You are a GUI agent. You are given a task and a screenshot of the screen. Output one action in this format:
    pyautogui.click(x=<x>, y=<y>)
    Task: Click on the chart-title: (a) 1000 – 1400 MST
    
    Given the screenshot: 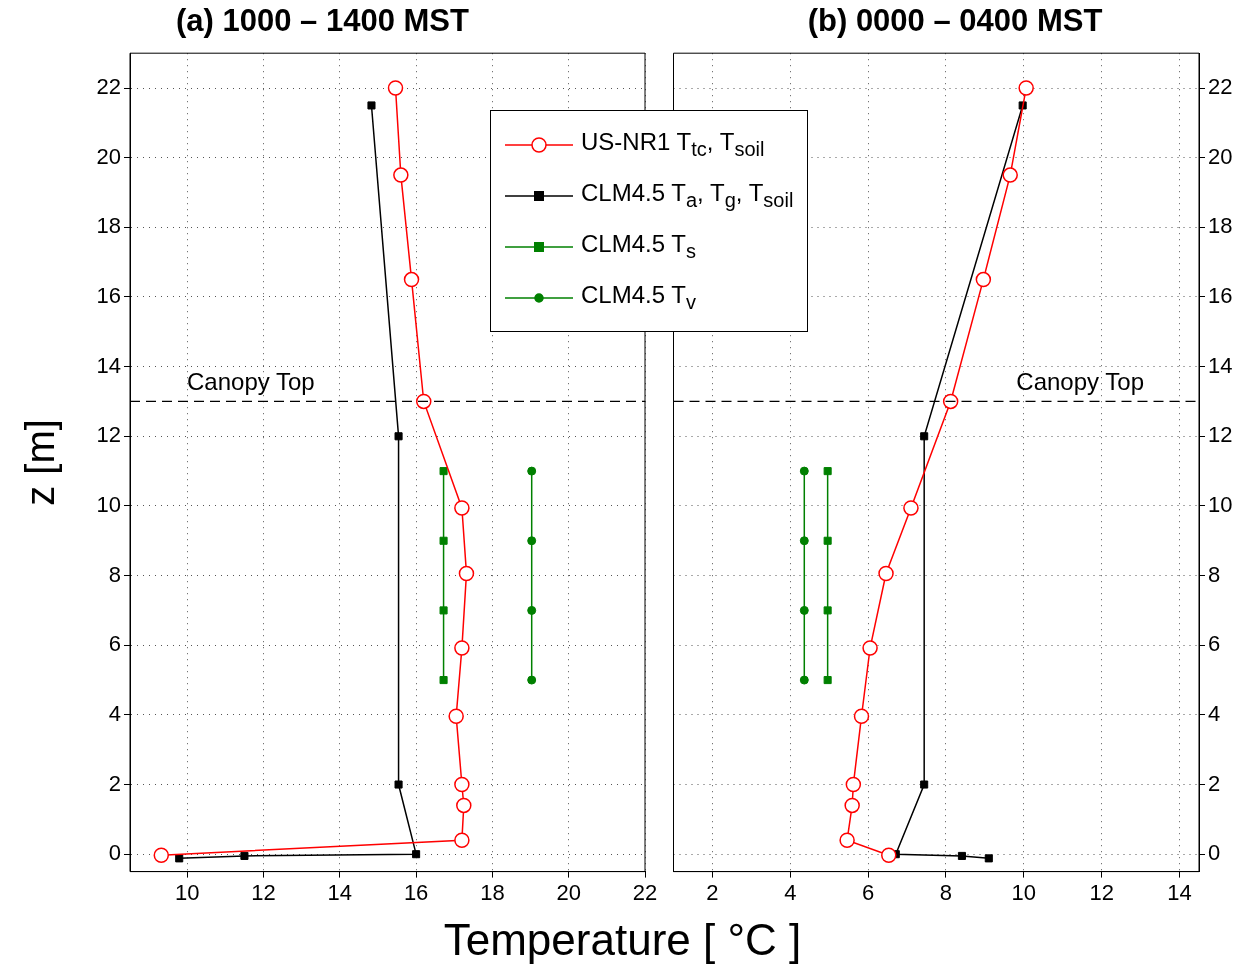 What is the action you would take?
    pyautogui.click(x=323, y=21)
    